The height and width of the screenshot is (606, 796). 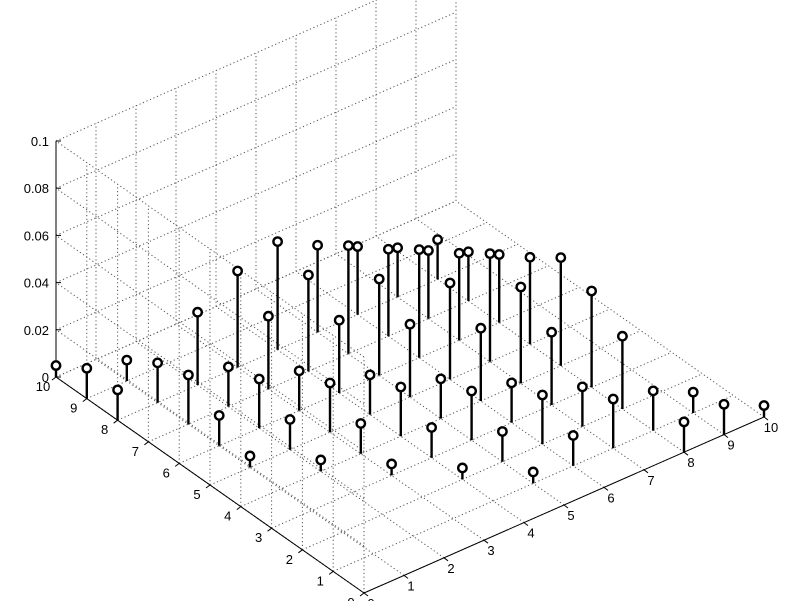 What do you see at coordinates (73, 408) in the screenshot?
I see `y-tick-label: 9` at bounding box center [73, 408].